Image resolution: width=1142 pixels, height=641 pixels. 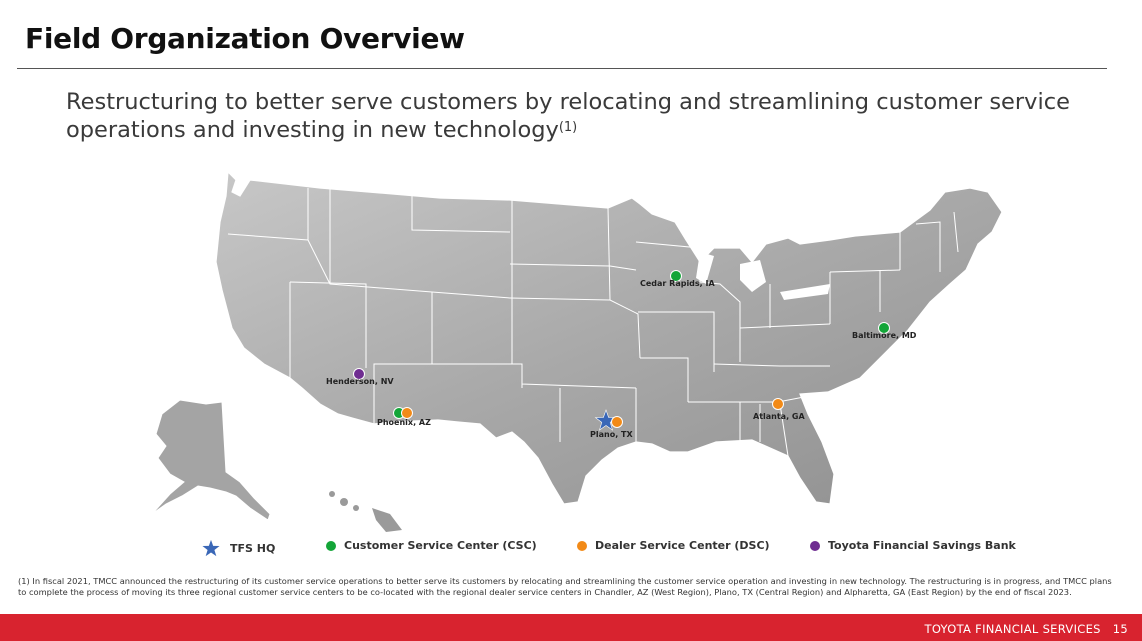 I want to click on atlanta-label: Atlanta, GA, so click(x=779, y=416).